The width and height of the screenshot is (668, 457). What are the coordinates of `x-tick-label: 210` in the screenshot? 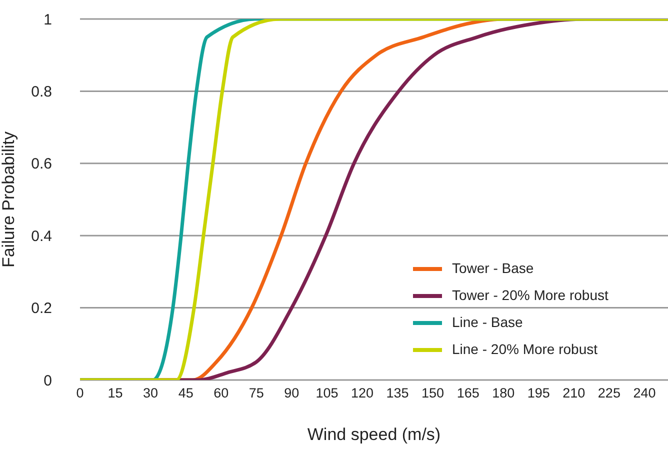 It's located at (574, 393).